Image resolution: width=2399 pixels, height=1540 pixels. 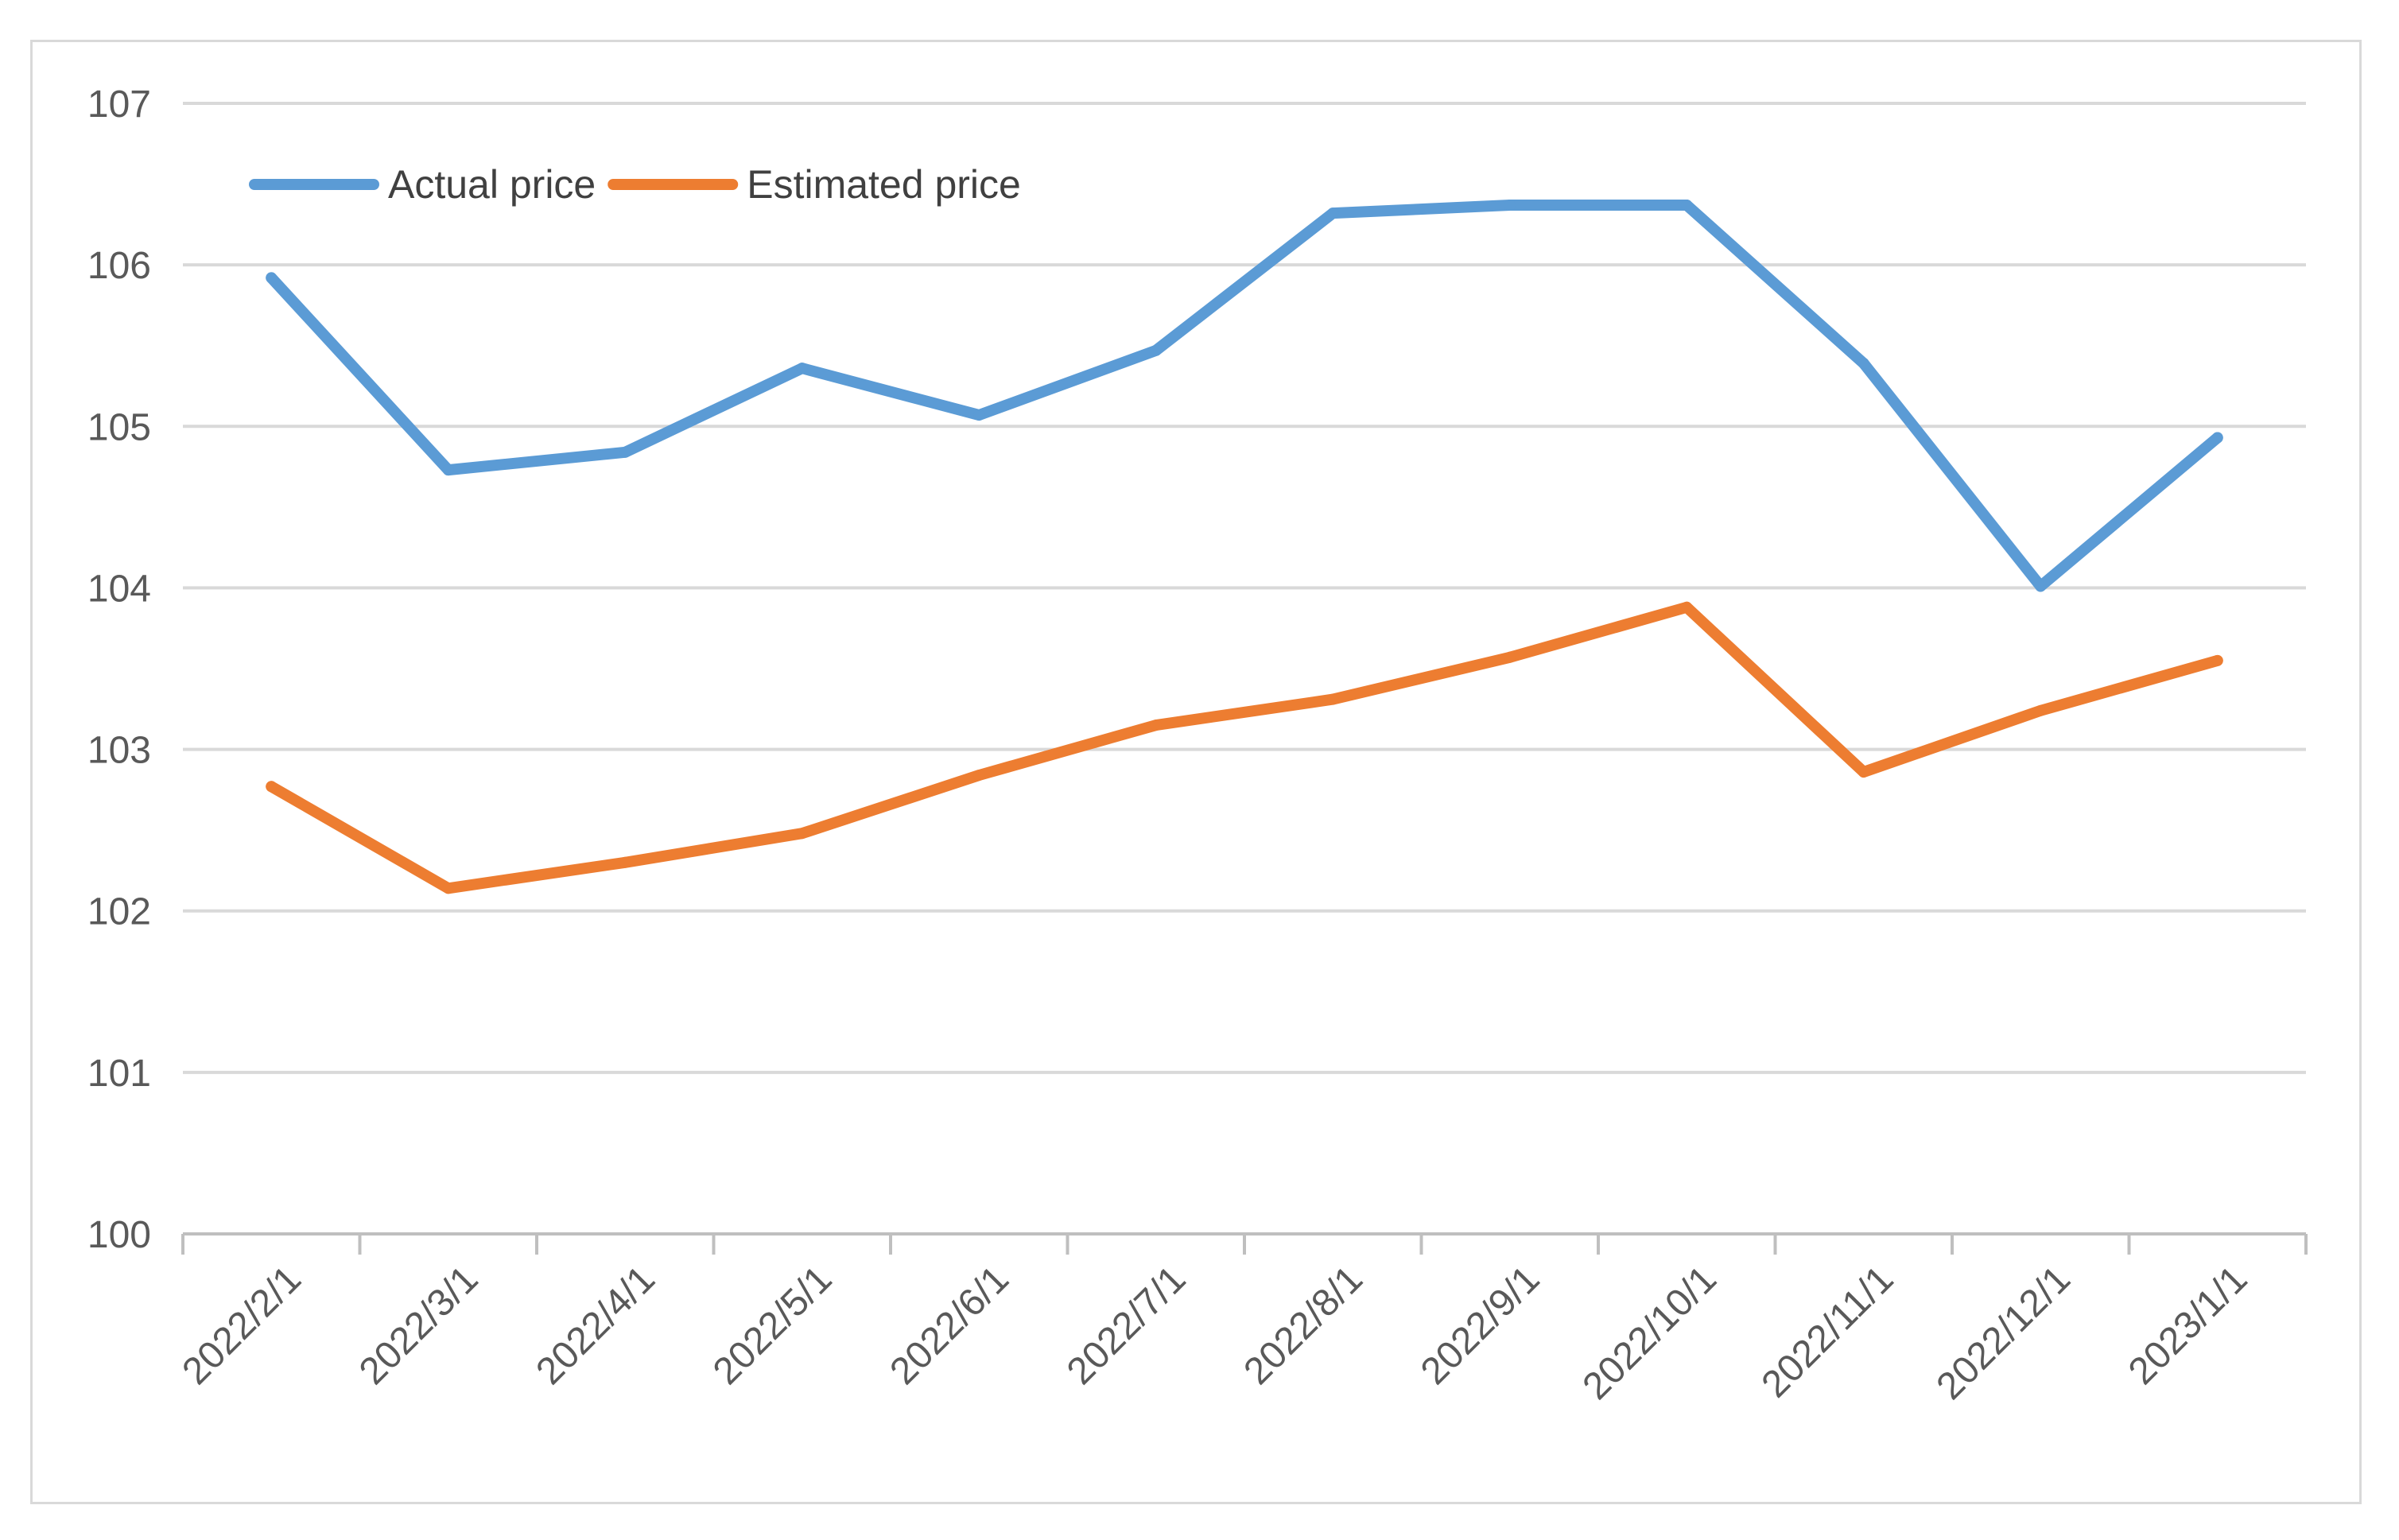 I want to click on x-tick-label: 2022/2/1, so click(x=241, y=1325).